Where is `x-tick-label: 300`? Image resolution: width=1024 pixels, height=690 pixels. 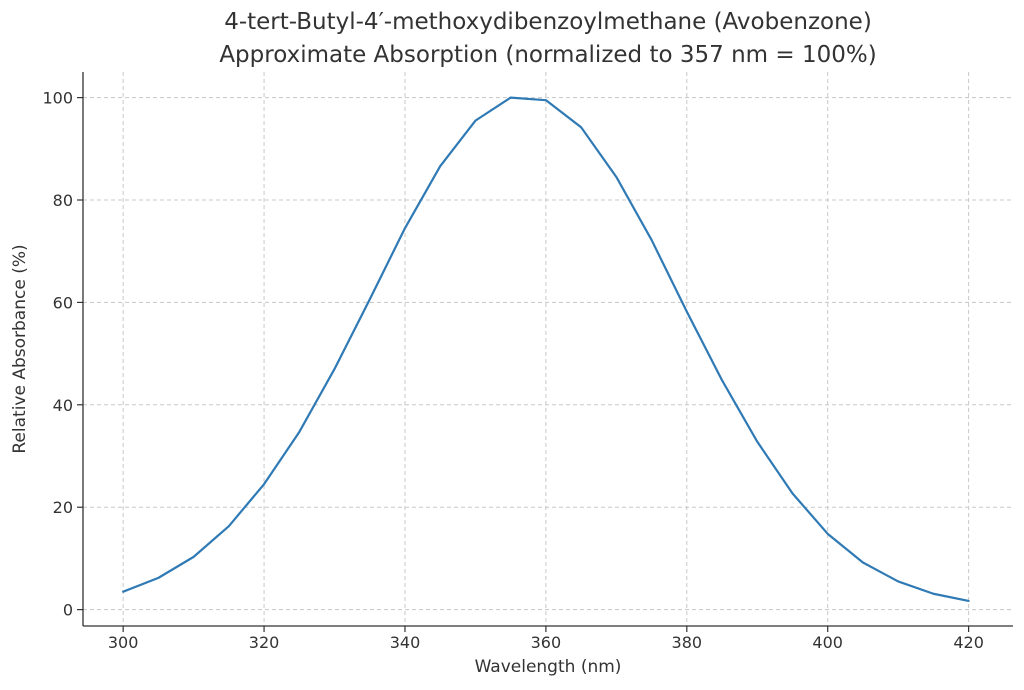 x-tick-label: 300 is located at coordinates (123, 642).